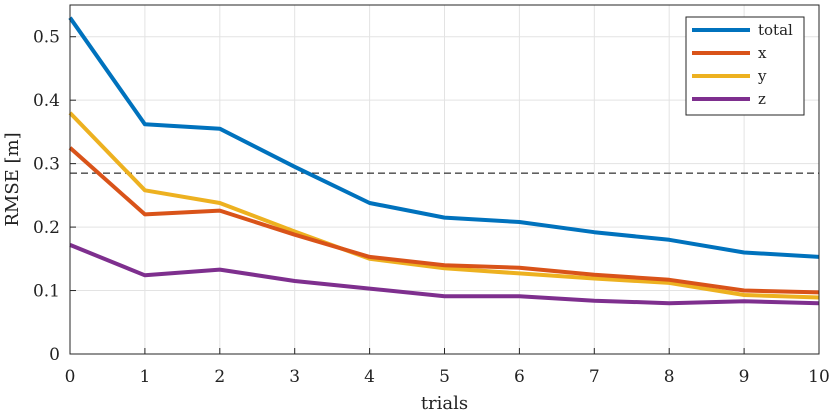  I want to click on x-tick-label: 6, so click(519, 377).